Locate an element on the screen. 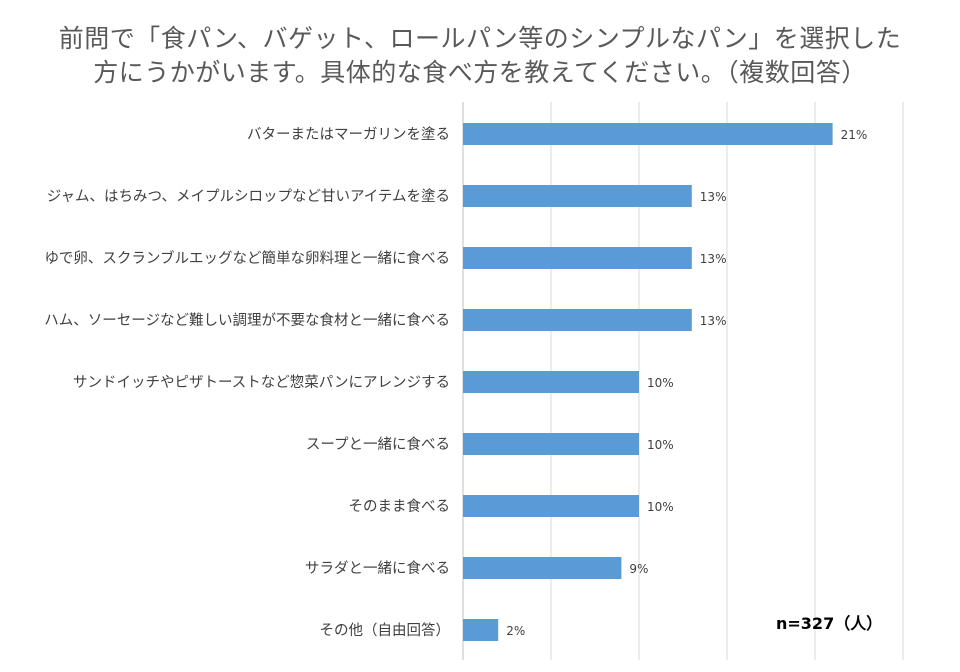  chart-title-line2: 方にうかがいます。具体的な食べ方を教えてください。（複数回答） is located at coordinates (480, 72).